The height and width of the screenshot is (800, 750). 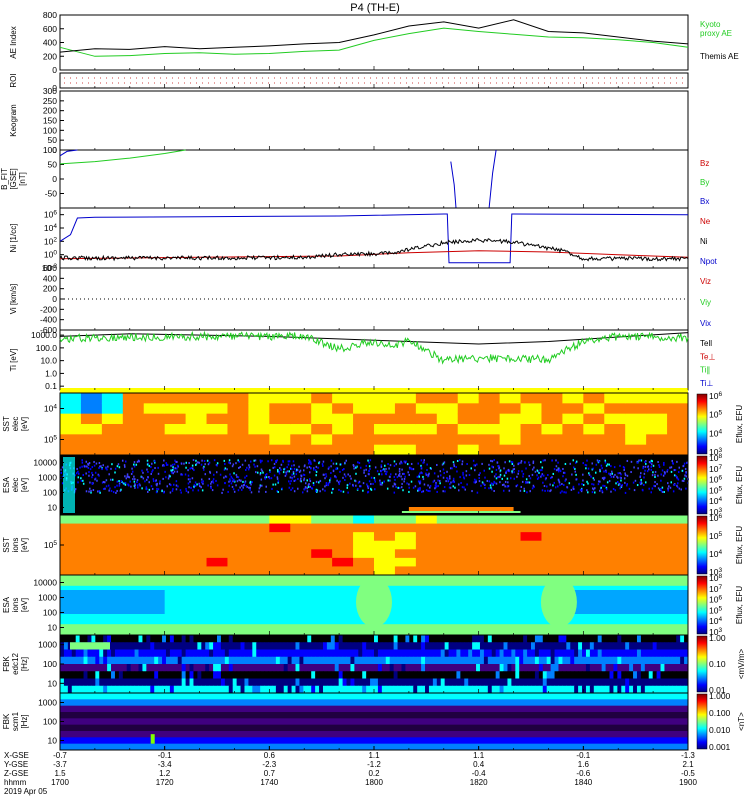 I want to click on colorbar-tick: 1.00, so click(x=717, y=638).